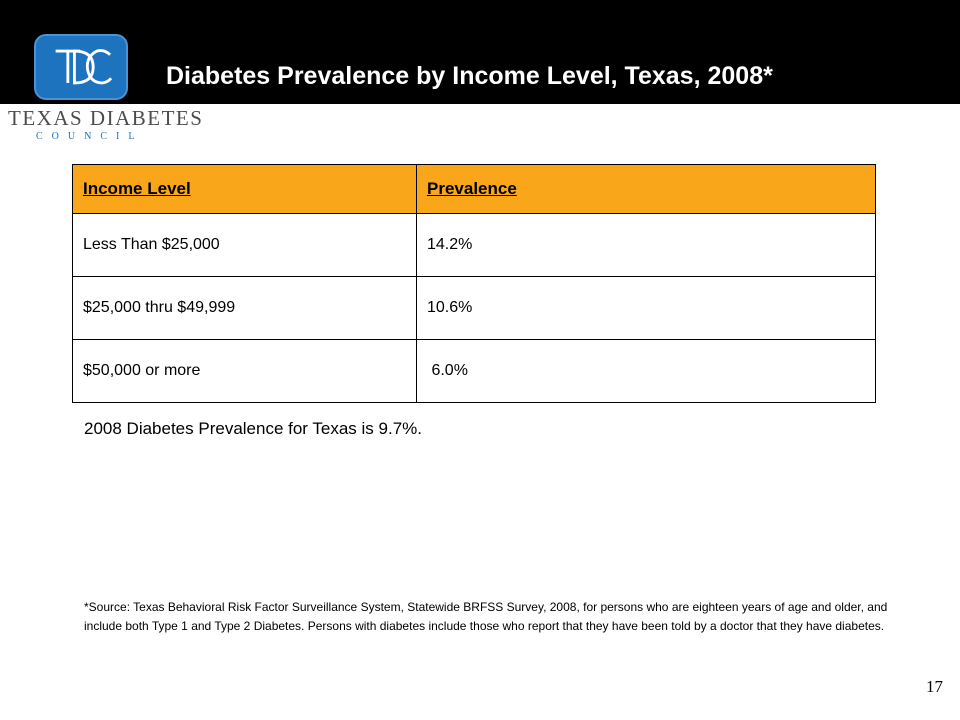 The image size is (960, 720). What do you see at coordinates (934, 686) in the screenshot?
I see `page-number: 17` at bounding box center [934, 686].